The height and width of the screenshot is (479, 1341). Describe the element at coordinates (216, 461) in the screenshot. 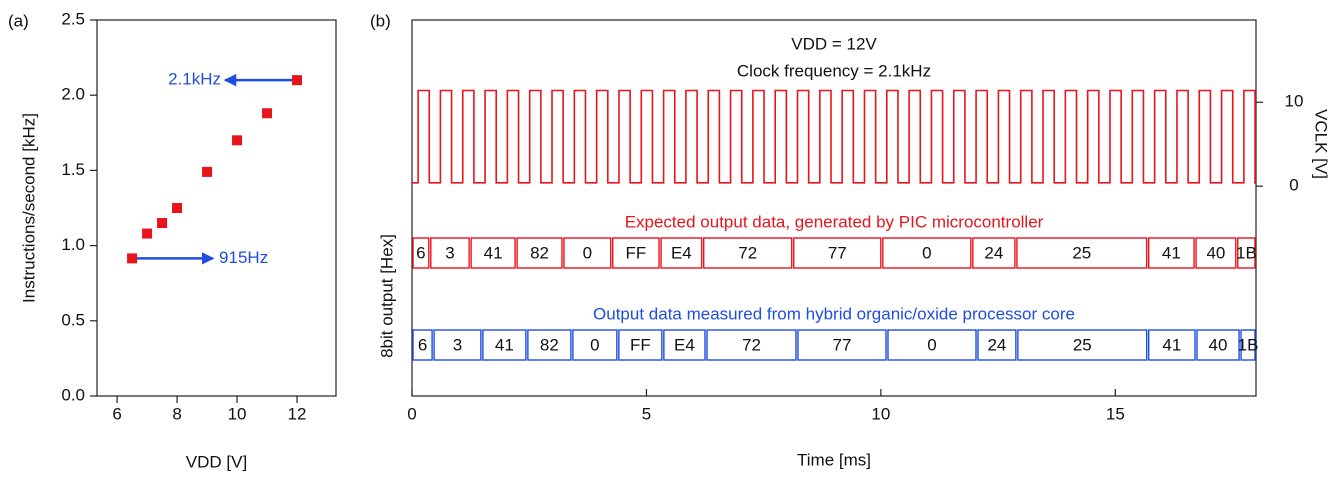

I see `x-axis-label: VDD [V]` at that location.